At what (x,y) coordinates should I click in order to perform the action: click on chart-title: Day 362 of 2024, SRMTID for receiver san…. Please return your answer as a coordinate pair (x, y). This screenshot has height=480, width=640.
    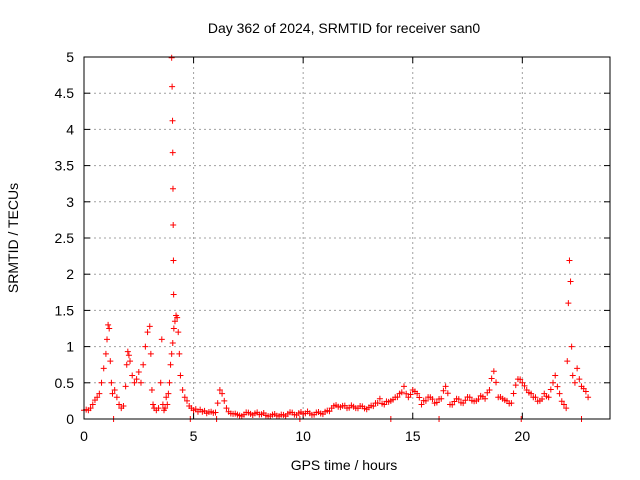
    Looking at the image, I should click on (344, 28).